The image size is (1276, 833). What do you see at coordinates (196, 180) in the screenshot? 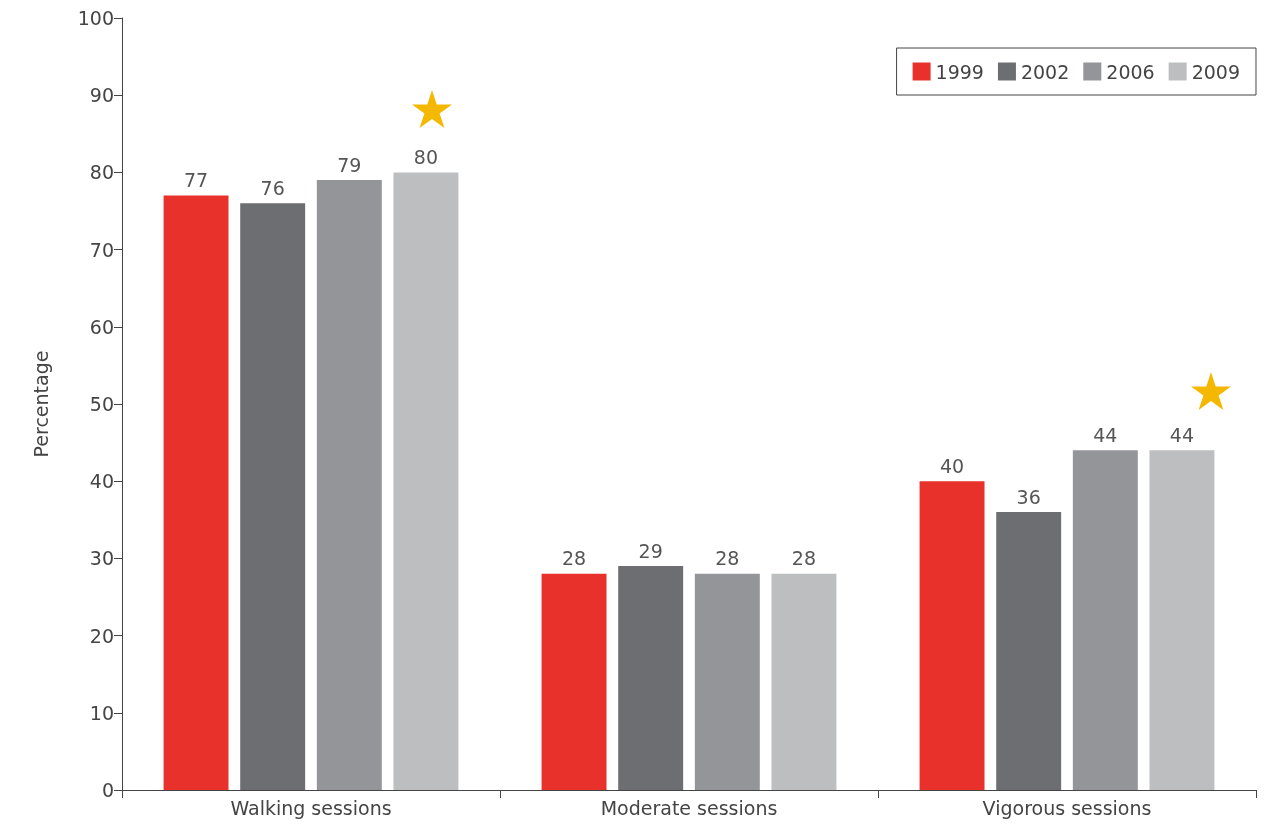
I see `data-label: 77` at bounding box center [196, 180].